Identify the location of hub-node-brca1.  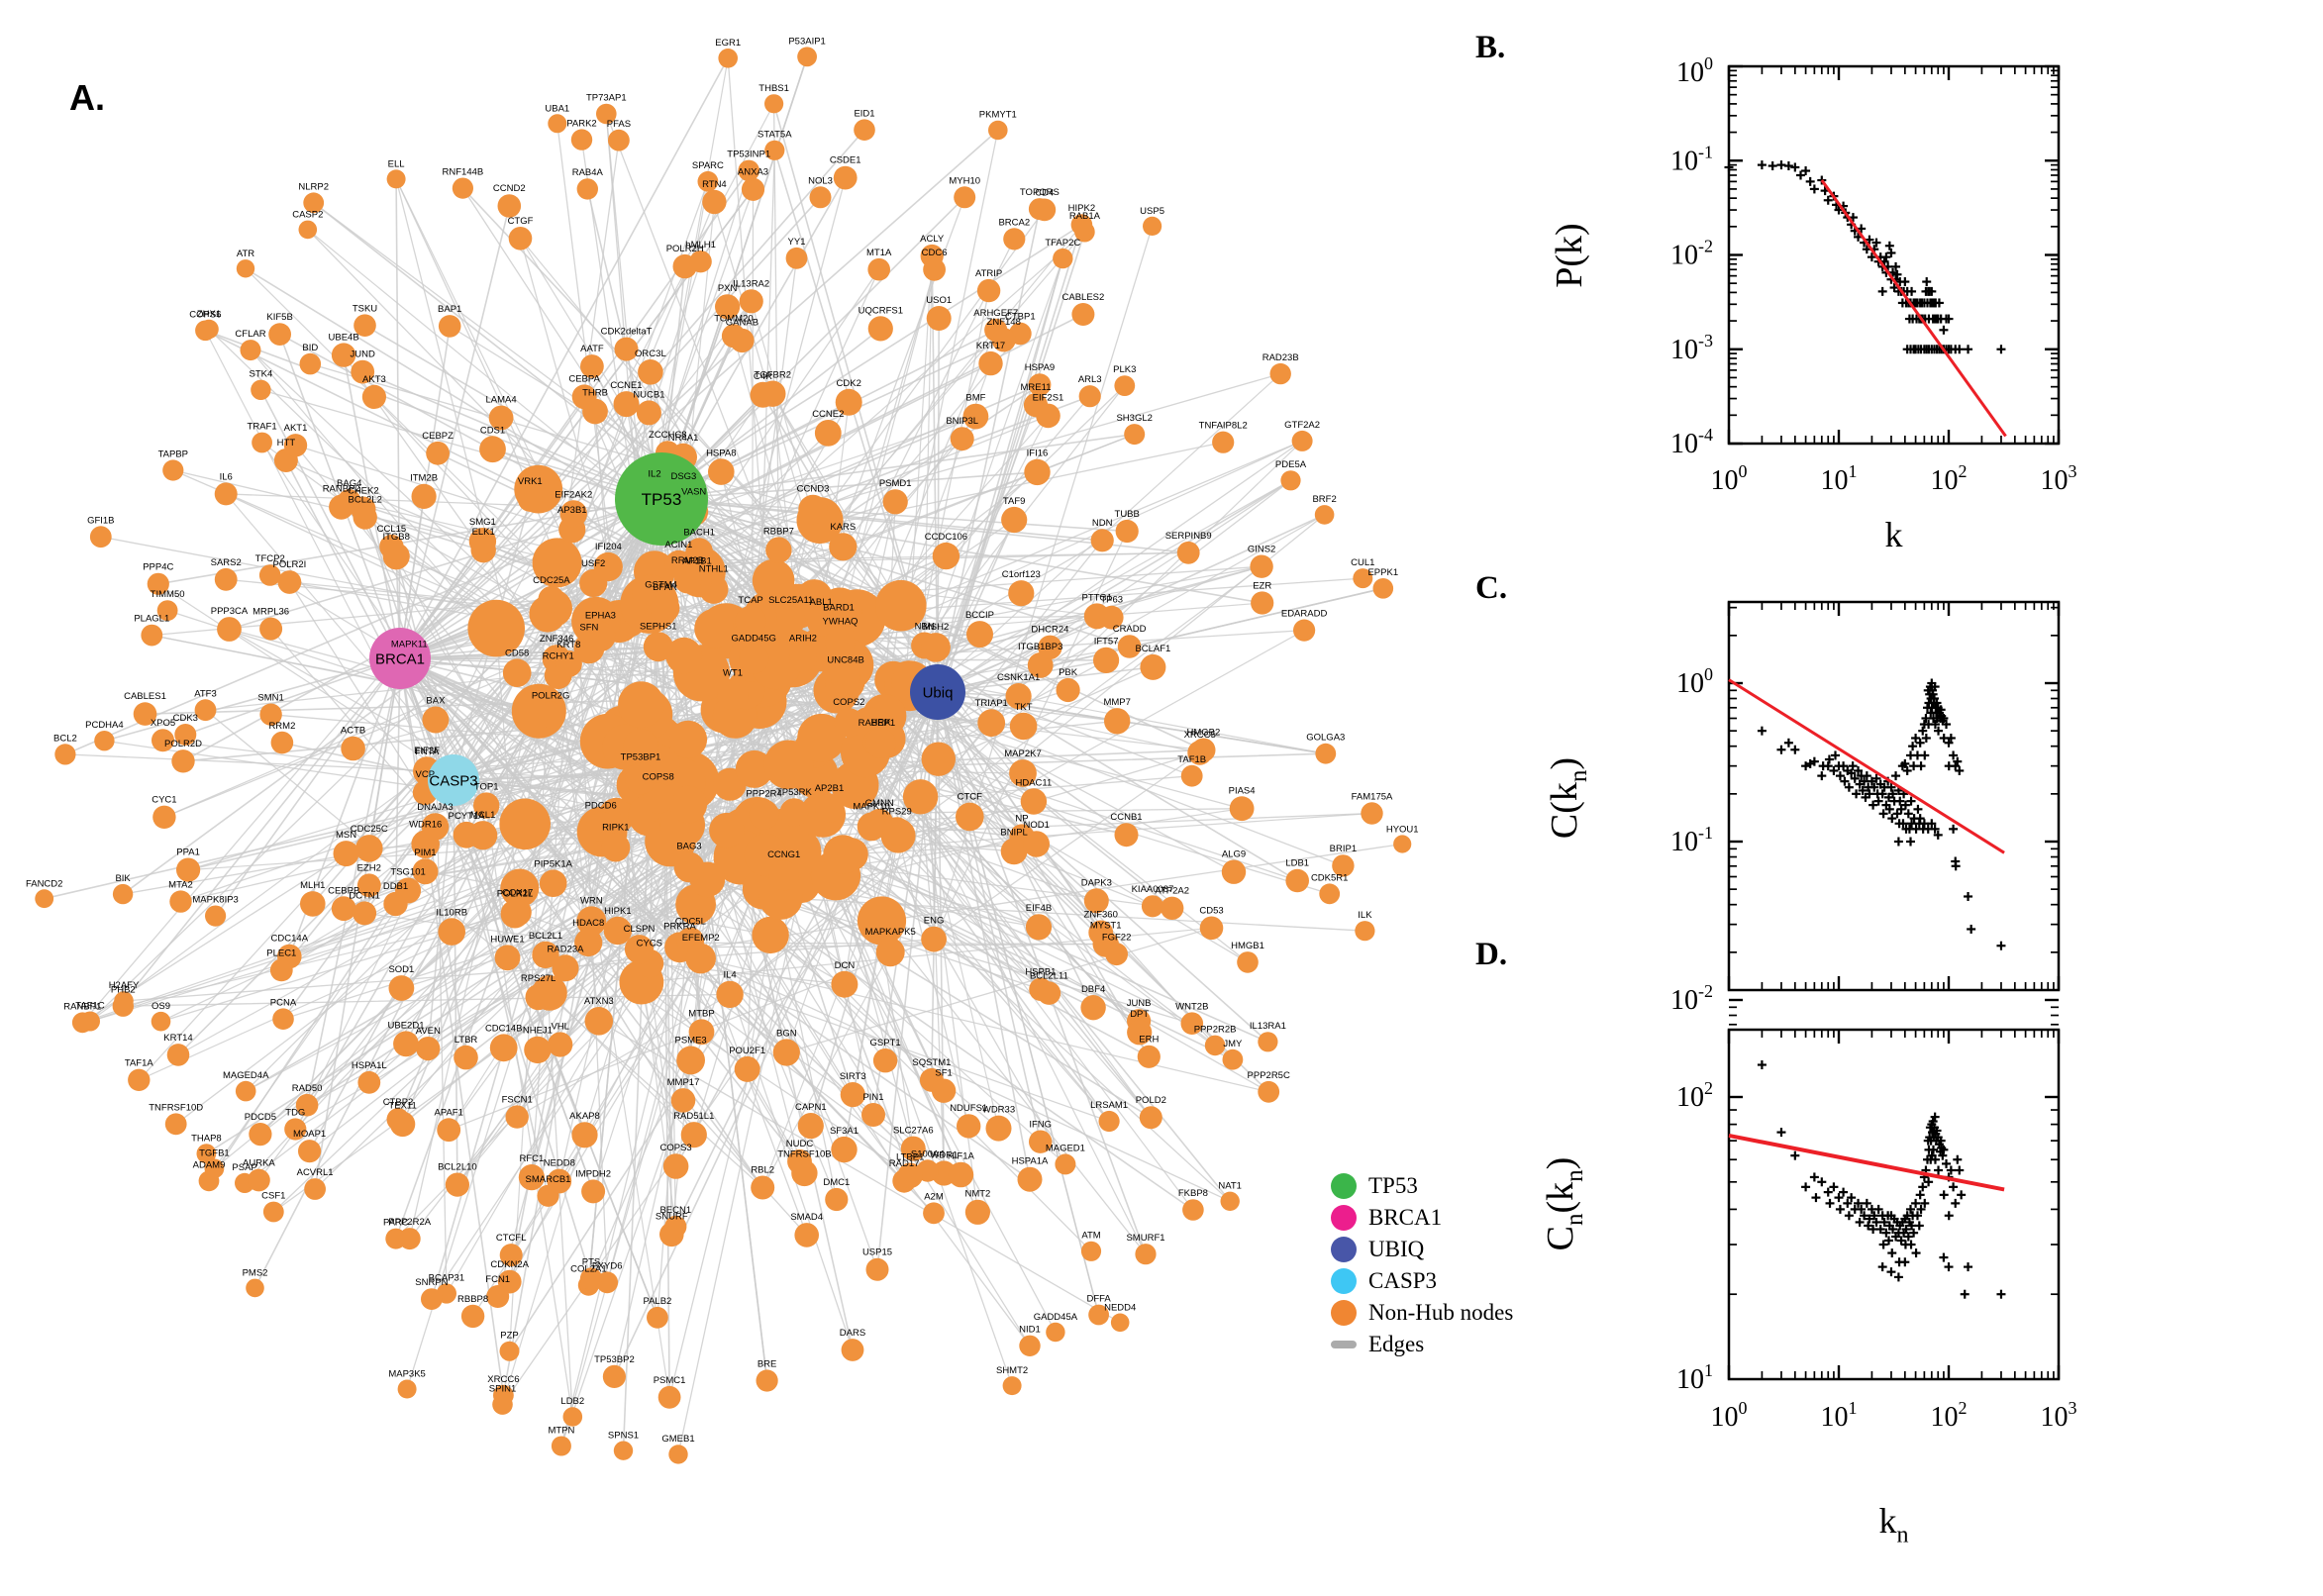
(400, 658).